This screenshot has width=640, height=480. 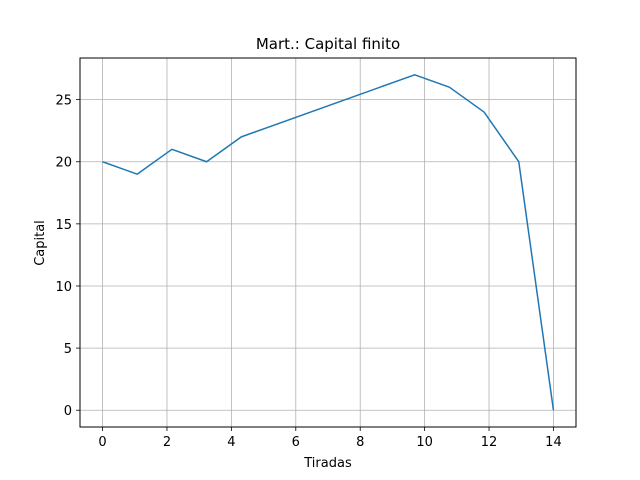 What do you see at coordinates (40, 243) in the screenshot?
I see `y-axis-label: Capital` at bounding box center [40, 243].